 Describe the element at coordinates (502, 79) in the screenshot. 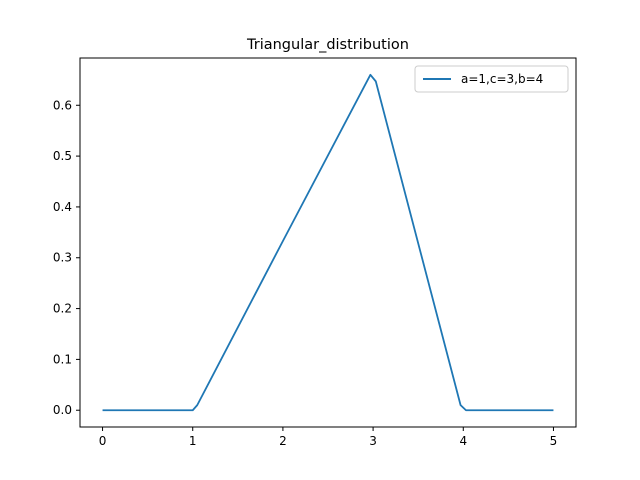

I see `legend-label: a=1,c=3,b=4` at that location.